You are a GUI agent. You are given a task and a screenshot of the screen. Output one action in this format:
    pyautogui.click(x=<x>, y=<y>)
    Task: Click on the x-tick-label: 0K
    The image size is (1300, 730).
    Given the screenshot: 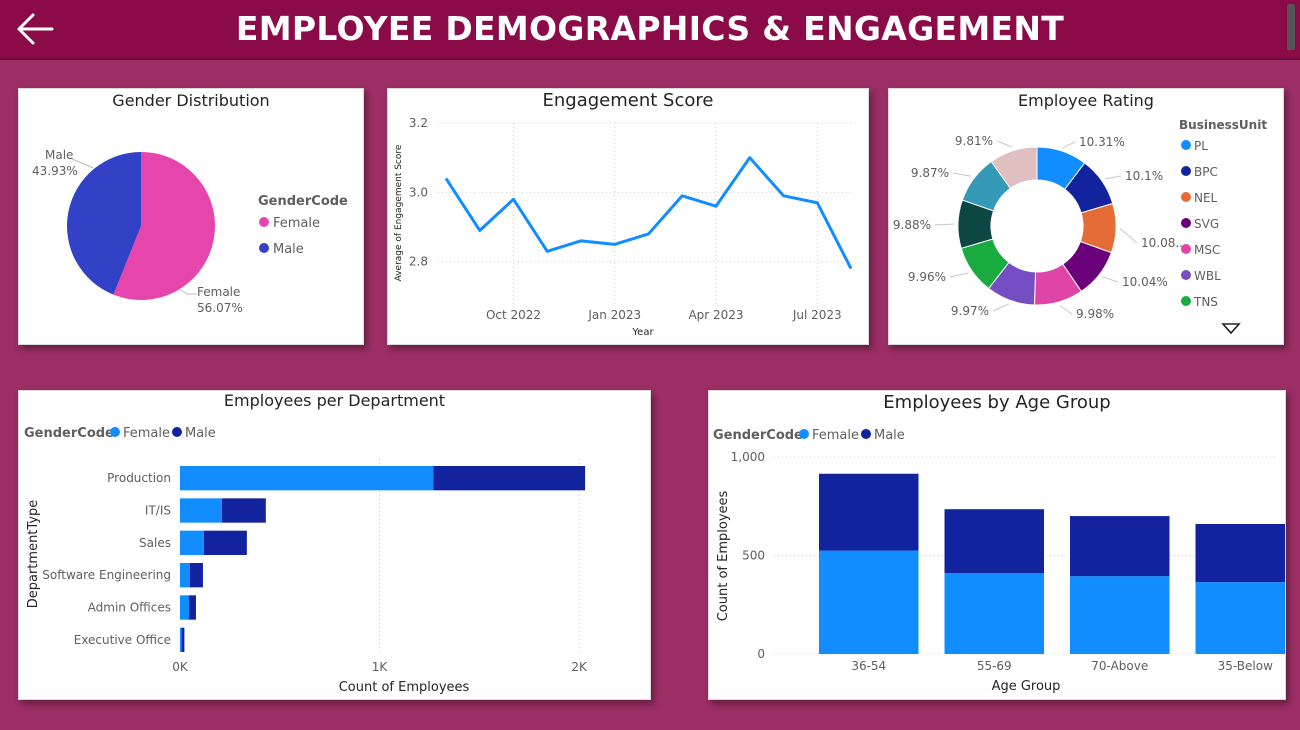 What is the action you would take?
    pyautogui.click(x=180, y=667)
    